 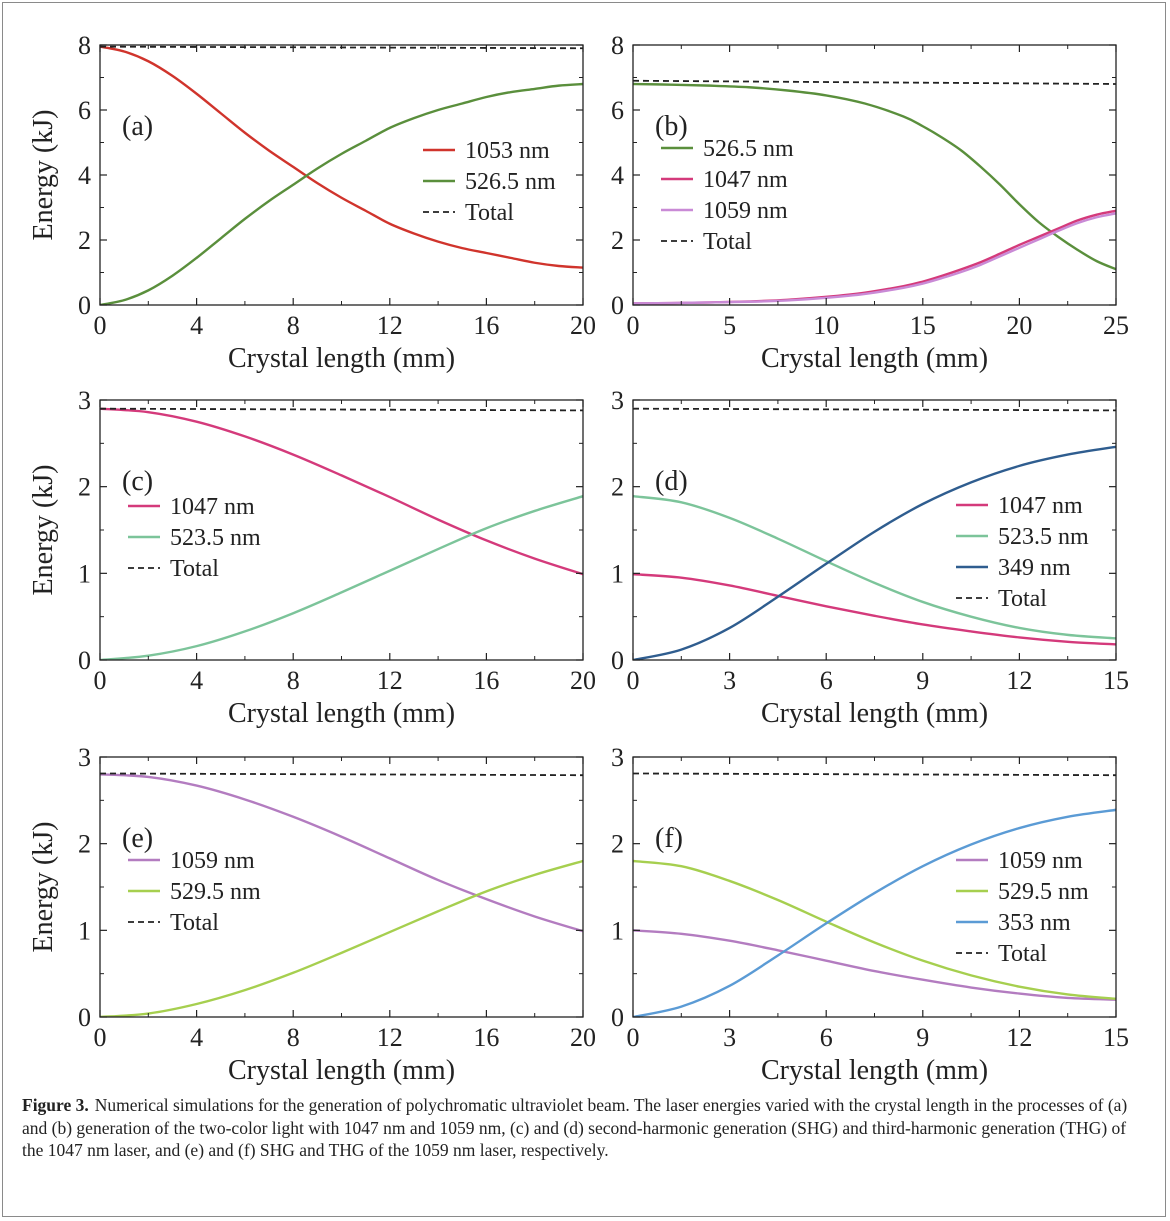 What do you see at coordinates (293, 680) in the screenshot?
I see `x-tick-label: 8` at bounding box center [293, 680].